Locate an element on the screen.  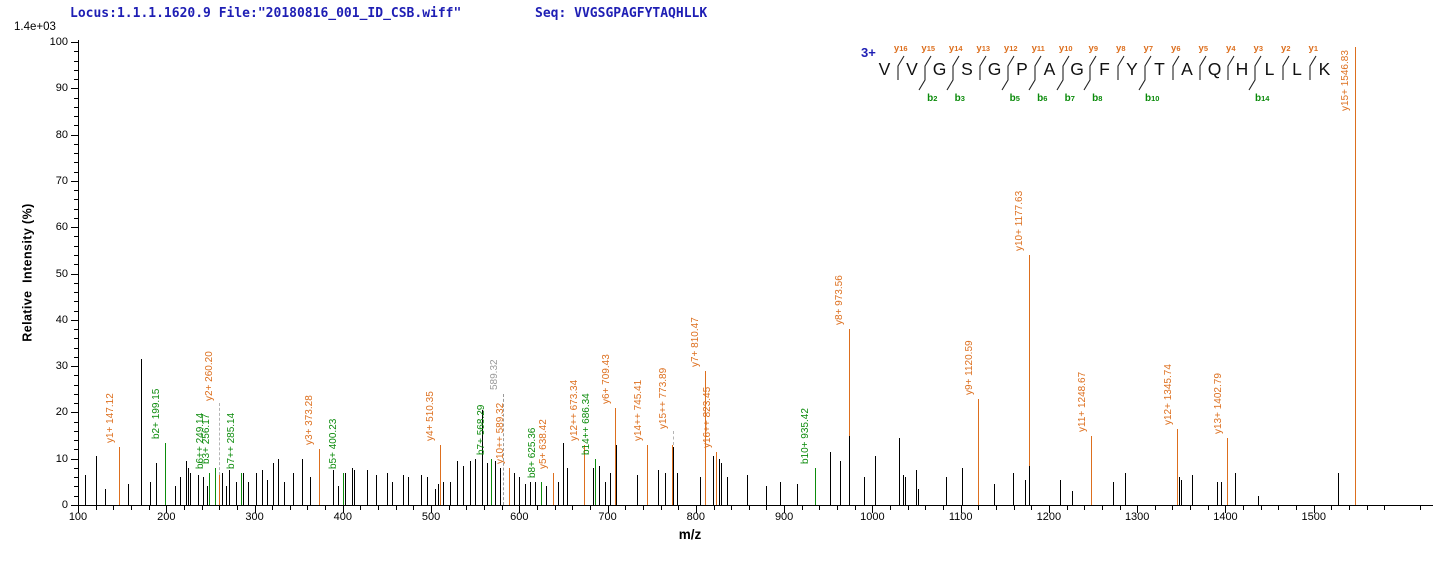
peak-label: y15+ 1546.83 is located at coordinates (1346, 80).